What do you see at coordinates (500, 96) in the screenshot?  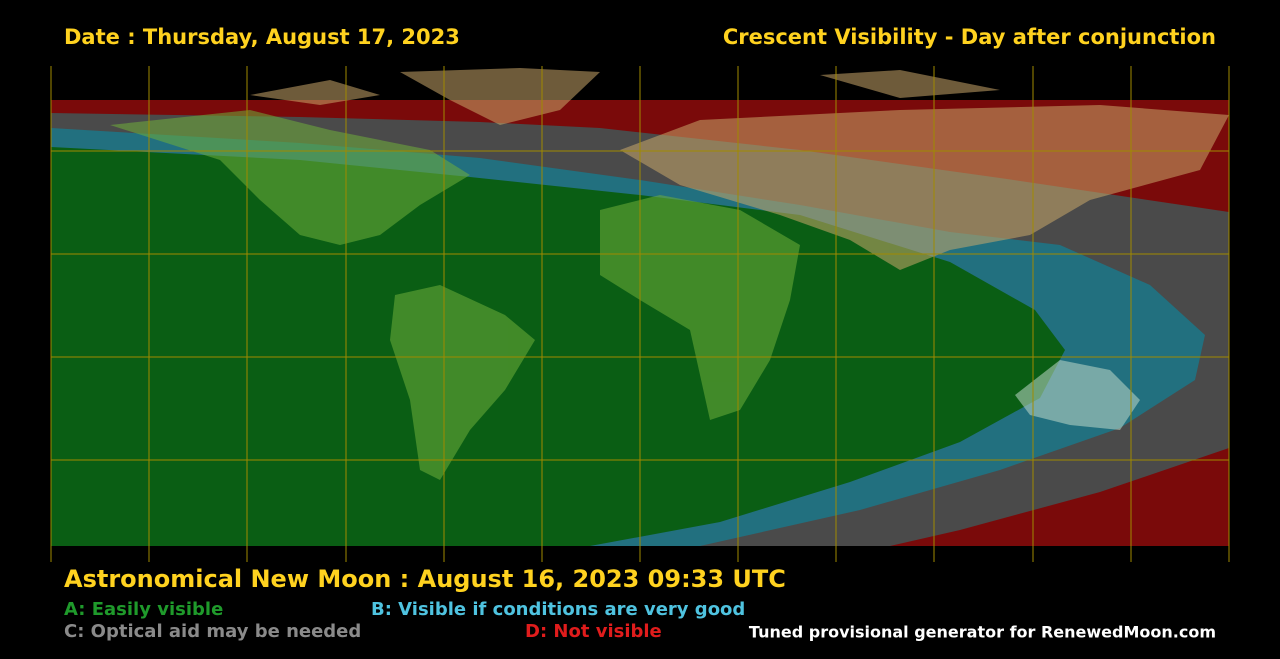 I see `land-greenland` at bounding box center [500, 96].